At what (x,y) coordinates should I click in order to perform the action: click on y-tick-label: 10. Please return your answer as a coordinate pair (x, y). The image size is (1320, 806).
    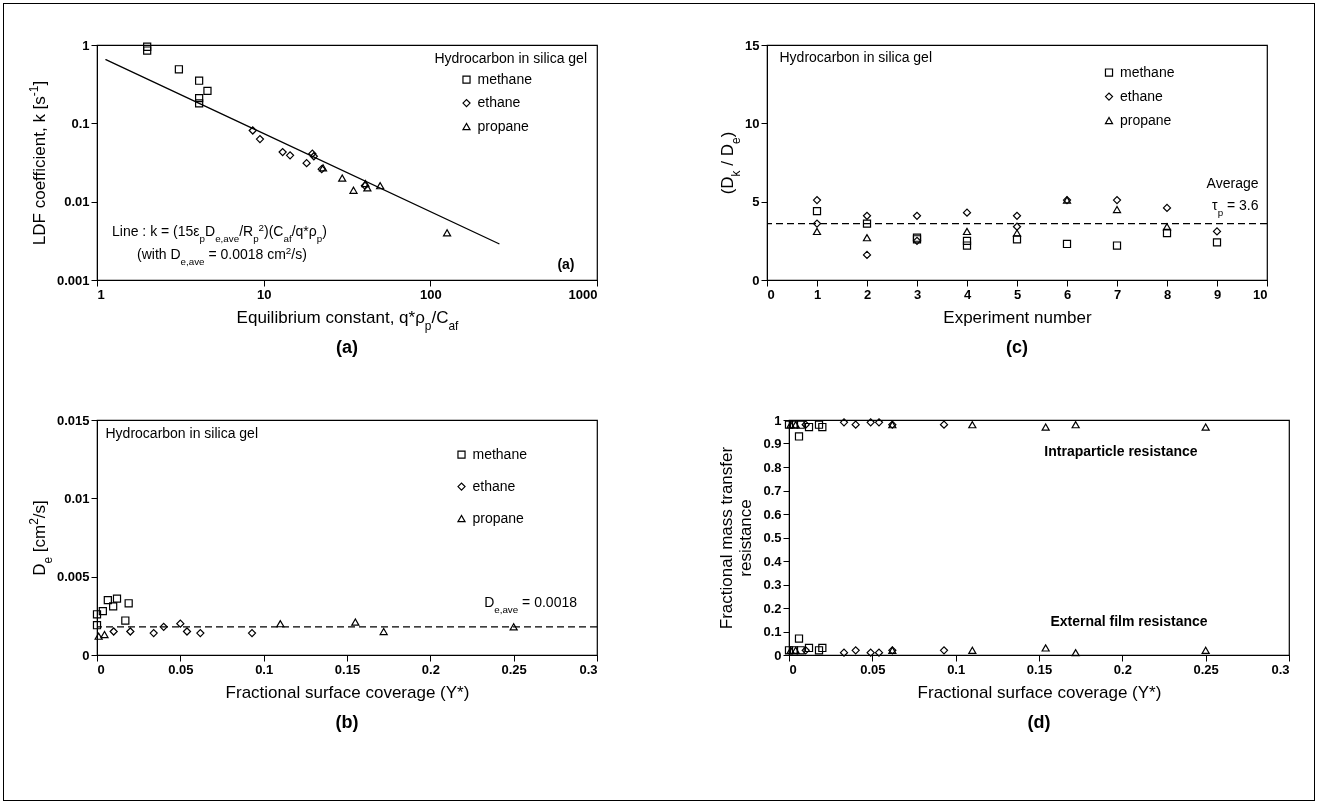
    Looking at the image, I should click on (752, 123).